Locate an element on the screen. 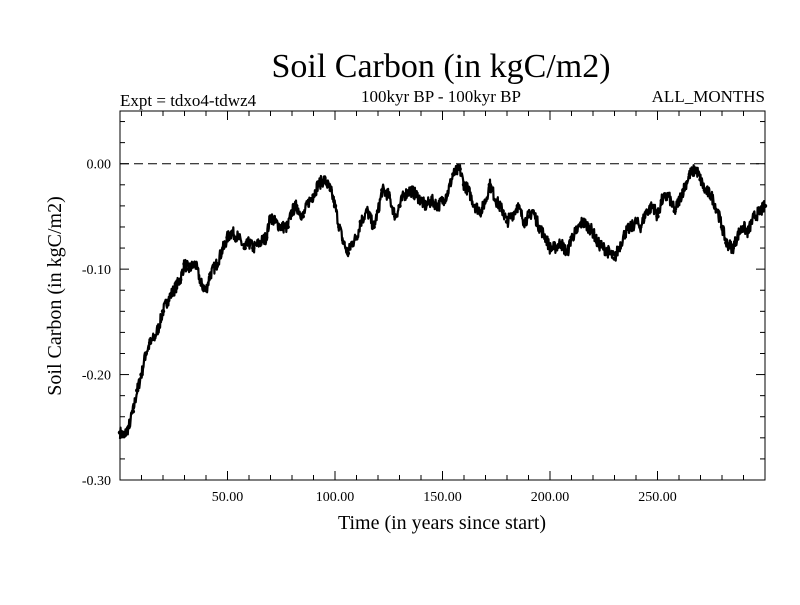 The width and height of the screenshot is (800, 605). x-tick-label: 200.00 is located at coordinates (550, 497).